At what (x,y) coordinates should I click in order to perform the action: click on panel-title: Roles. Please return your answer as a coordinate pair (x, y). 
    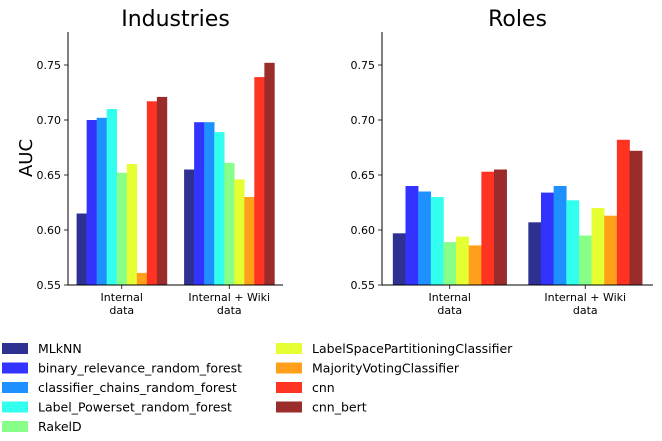
    Looking at the image, I should click on (517, 19).